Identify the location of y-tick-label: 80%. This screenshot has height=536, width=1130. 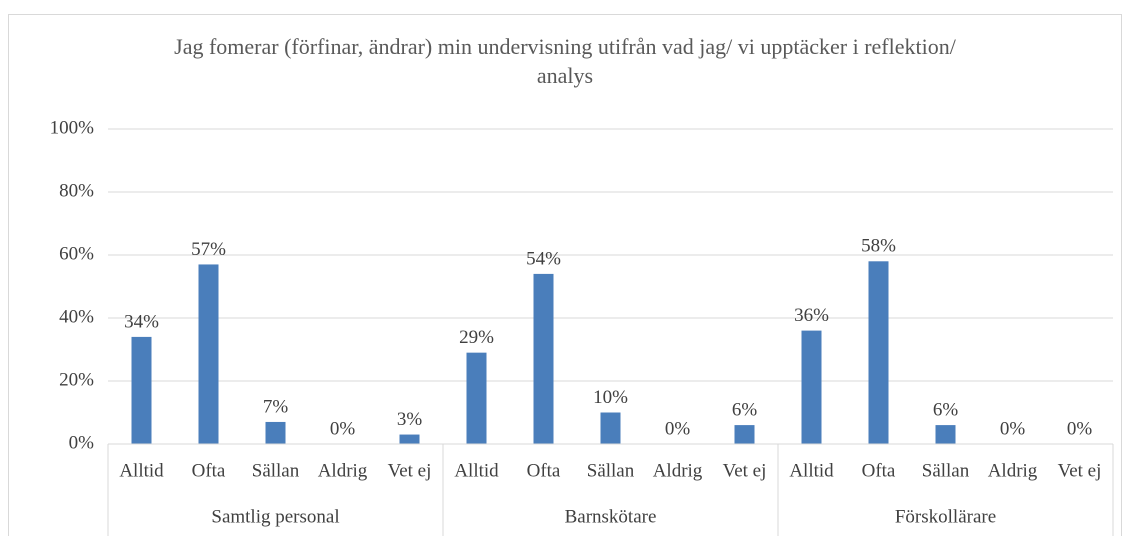
(76, 190).